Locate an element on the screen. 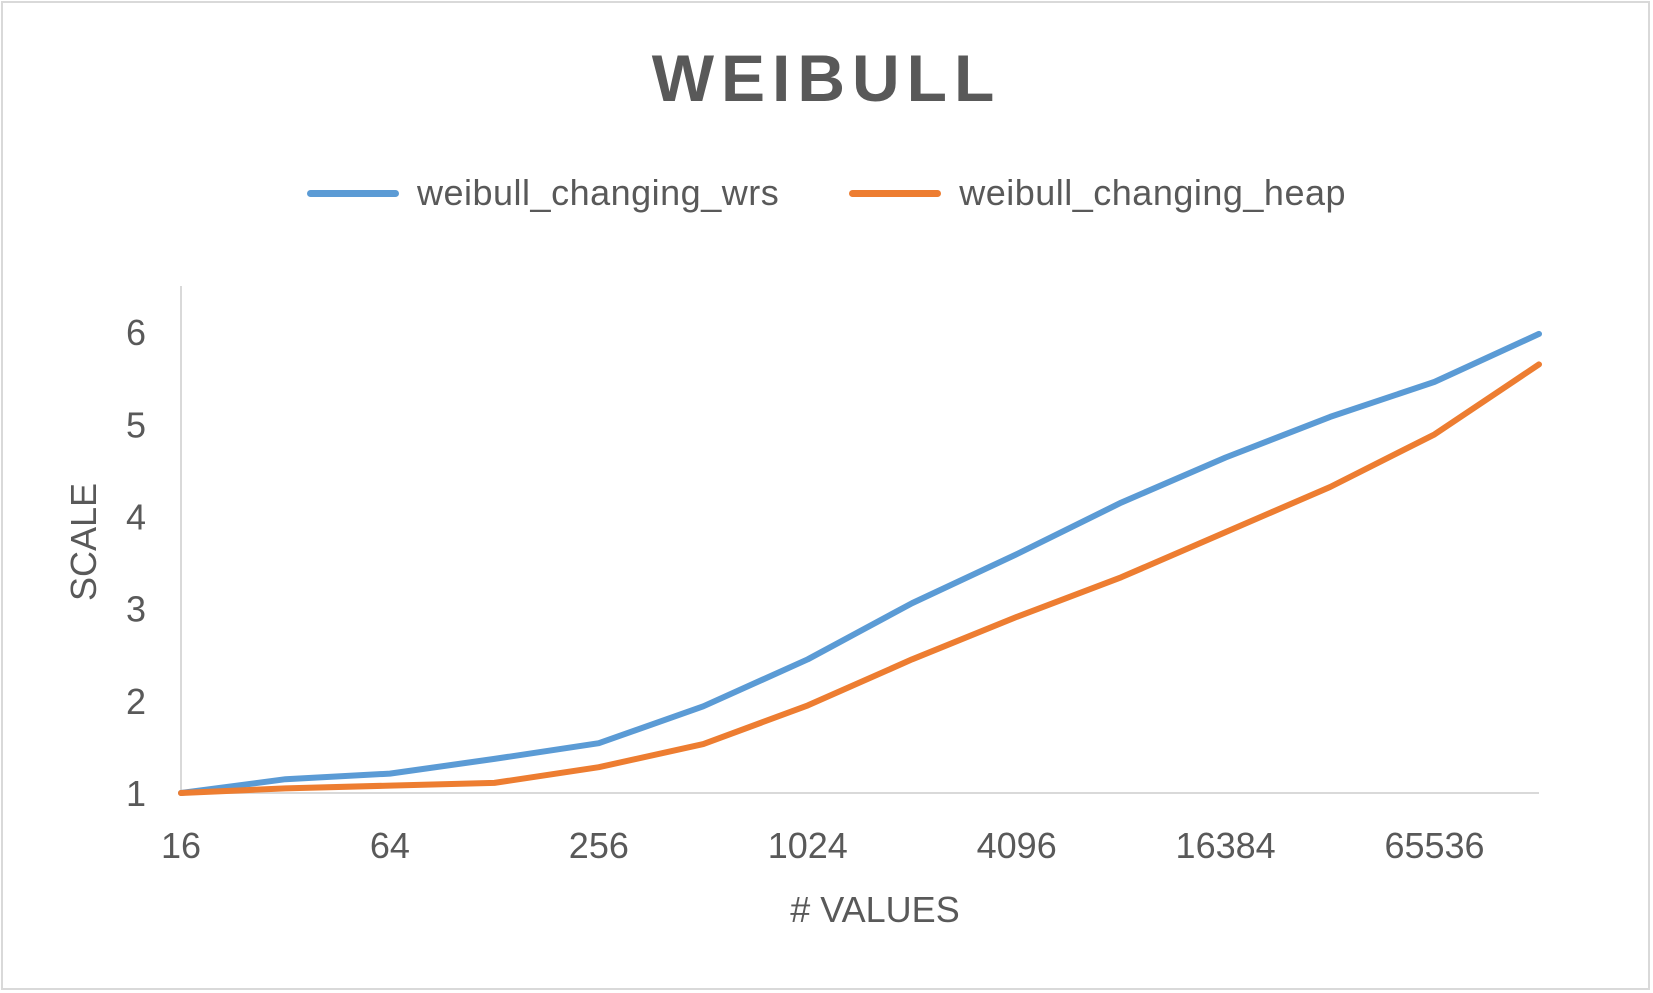 The width and height of the screenshot is (1653, 993). x-axis-label: # VALUES is located at coordinates (874, 909).